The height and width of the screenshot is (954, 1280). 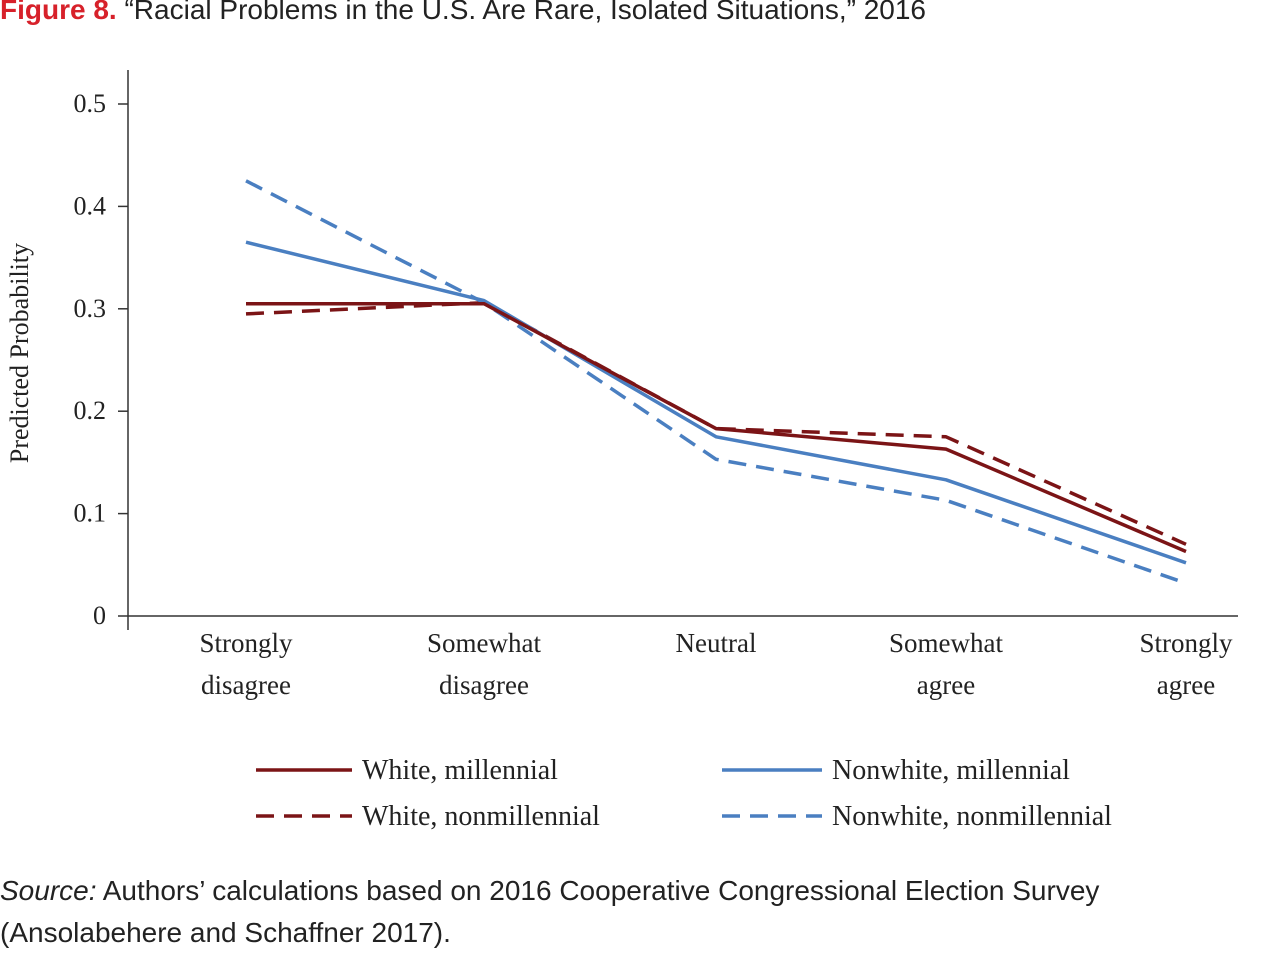 I want to click on legend-label: Nonwhite, nonmillennial, so click(x=972, y=816).